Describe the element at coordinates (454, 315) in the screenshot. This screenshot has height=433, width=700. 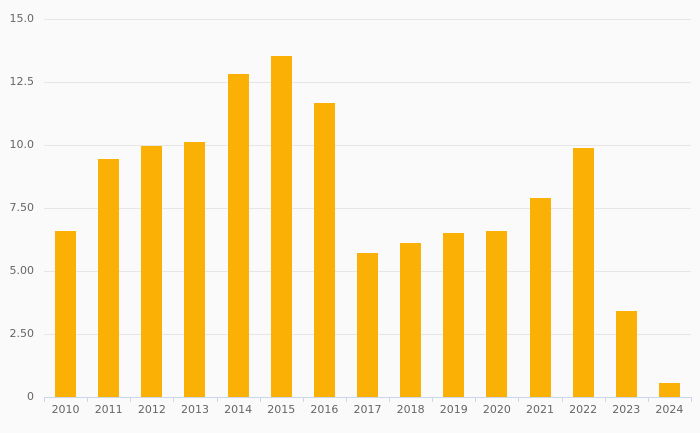
I see `bar-2019` at that location.